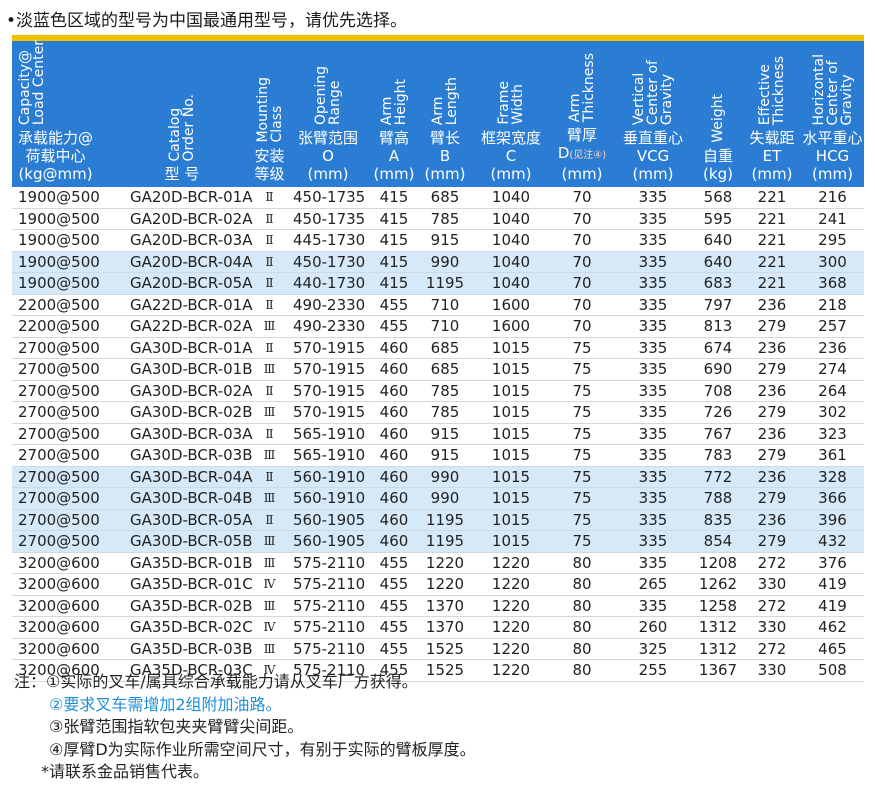  Describe the element at coordinates (577, 144) in the screenshot. I see `column-header-zh-main: 臂厚 D` at that location.